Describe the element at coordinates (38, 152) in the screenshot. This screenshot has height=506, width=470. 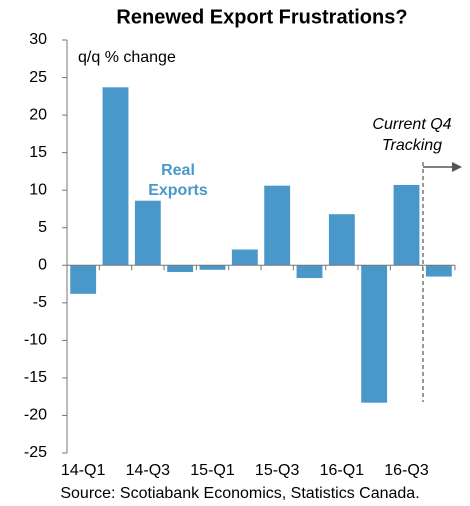
I see `y-tick-label: 15` at that location.